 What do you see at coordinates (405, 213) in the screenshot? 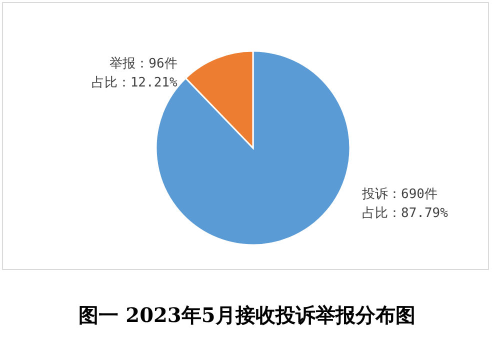
I see `data-label: 占比：87.79%` at bounding box center [405, 213].